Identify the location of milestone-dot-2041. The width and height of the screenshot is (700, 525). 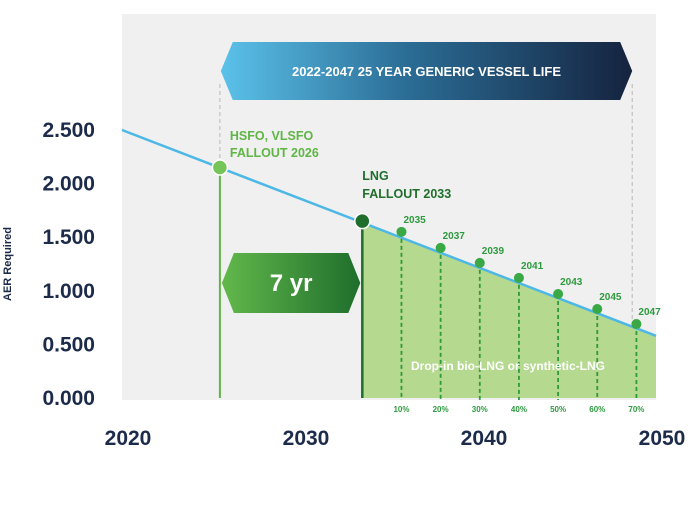
(518, 277).